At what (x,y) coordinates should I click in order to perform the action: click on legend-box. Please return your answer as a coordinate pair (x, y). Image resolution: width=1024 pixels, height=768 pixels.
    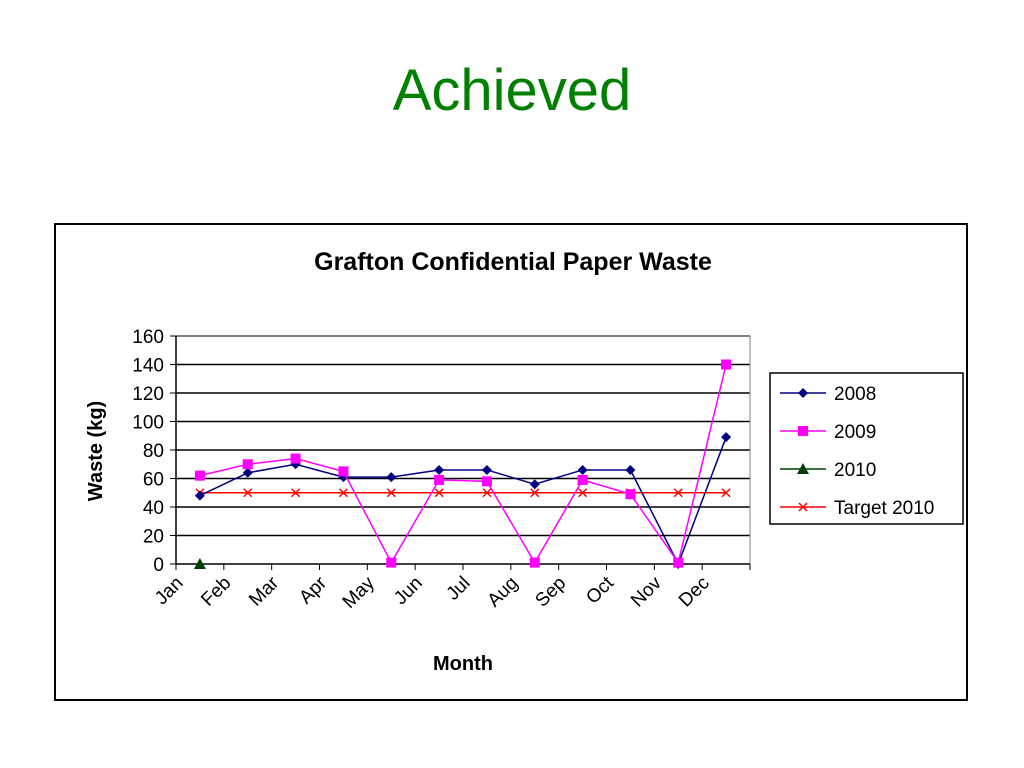
    Looking at the image, I should click on (866, 448).